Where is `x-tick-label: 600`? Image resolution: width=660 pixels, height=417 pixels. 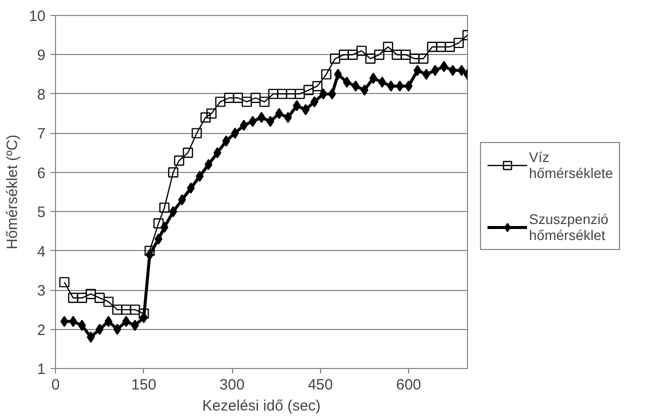
x-tick-label: 600 is located at coordinates (409, 385).